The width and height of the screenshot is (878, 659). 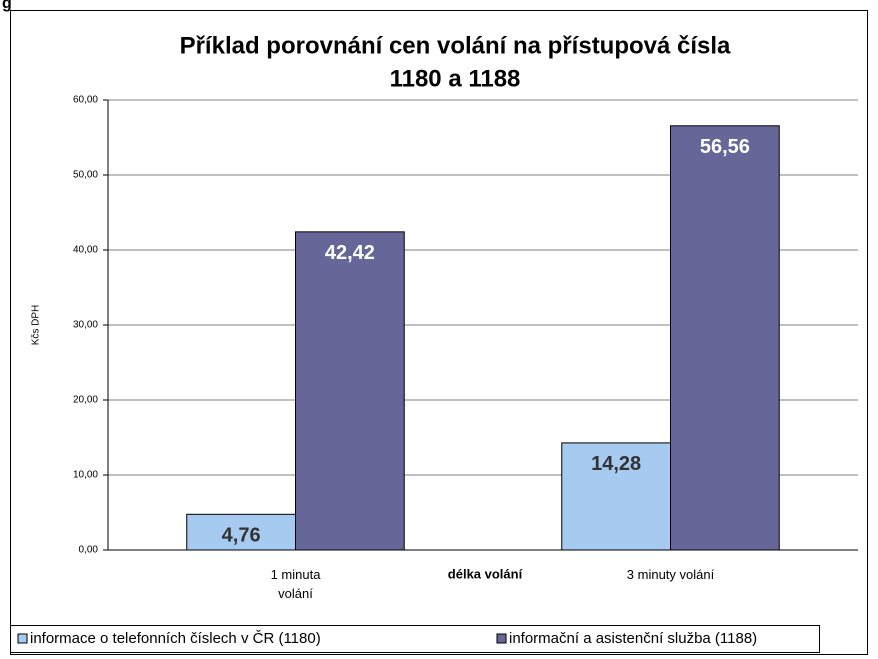 What do you see at coordinates (350, 253) in the screenshot?
I see `data-label: 42,42` at bounding box center [350, 253].